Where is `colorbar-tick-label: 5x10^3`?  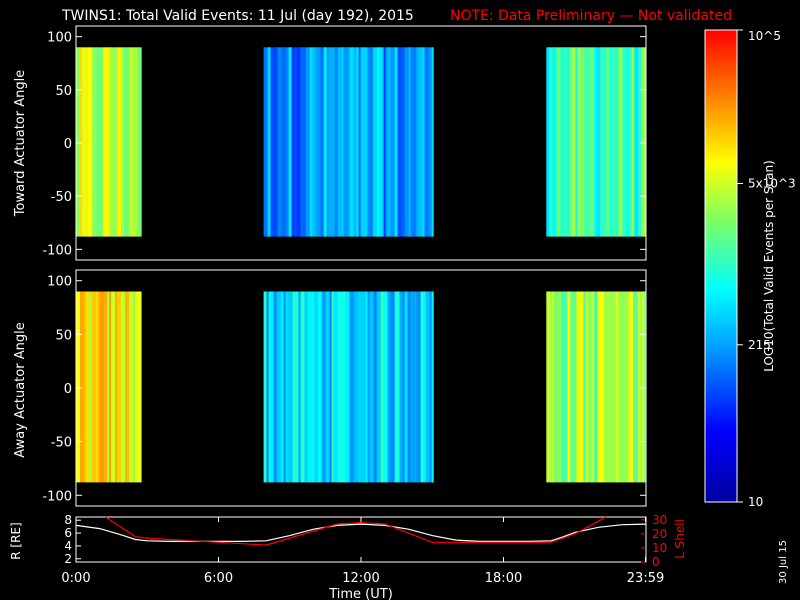 colorbar-tick-label: 5x10^3 is located at coordinates (772, 184).